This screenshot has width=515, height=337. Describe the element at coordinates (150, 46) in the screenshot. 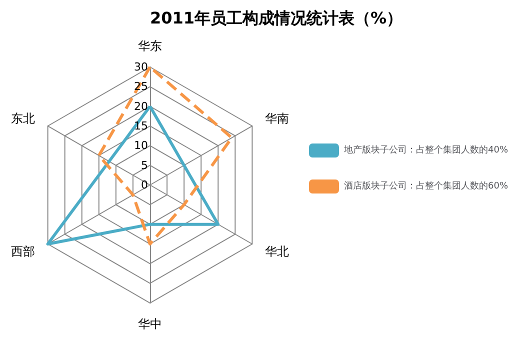

I see `spoke-label: 华东` at that location.